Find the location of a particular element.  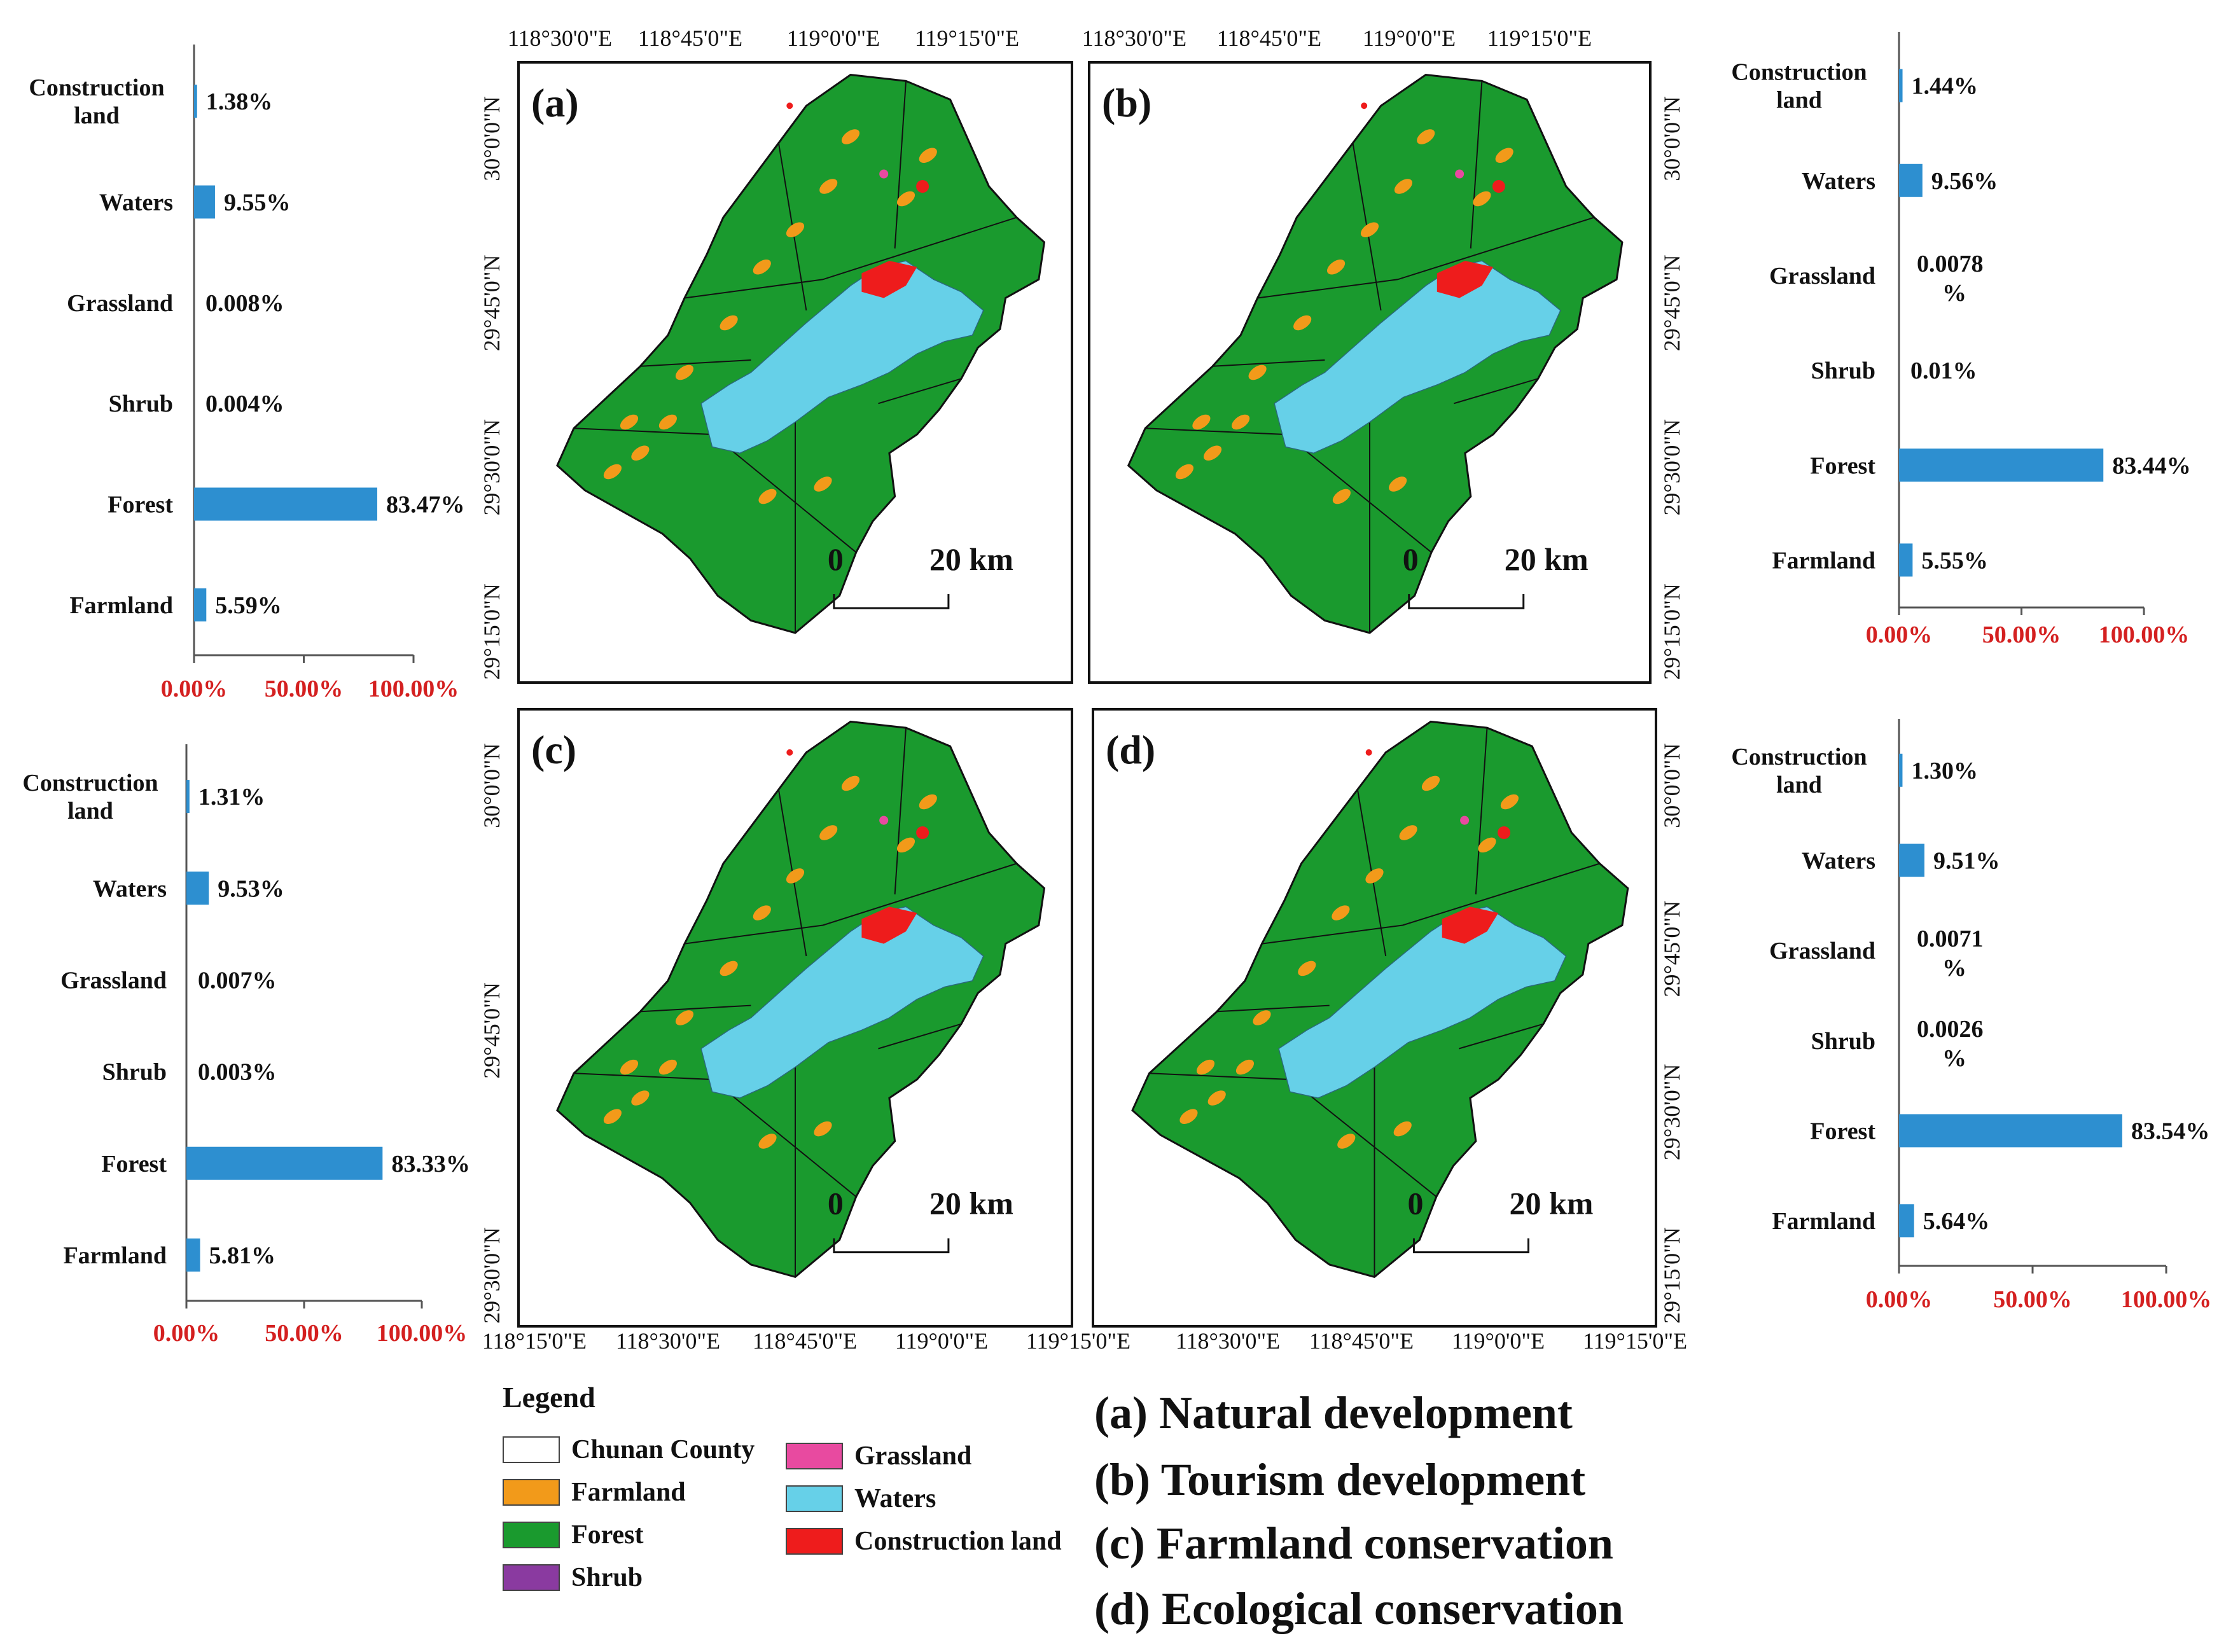

construction-land-area is located at coordinates (889, 925).